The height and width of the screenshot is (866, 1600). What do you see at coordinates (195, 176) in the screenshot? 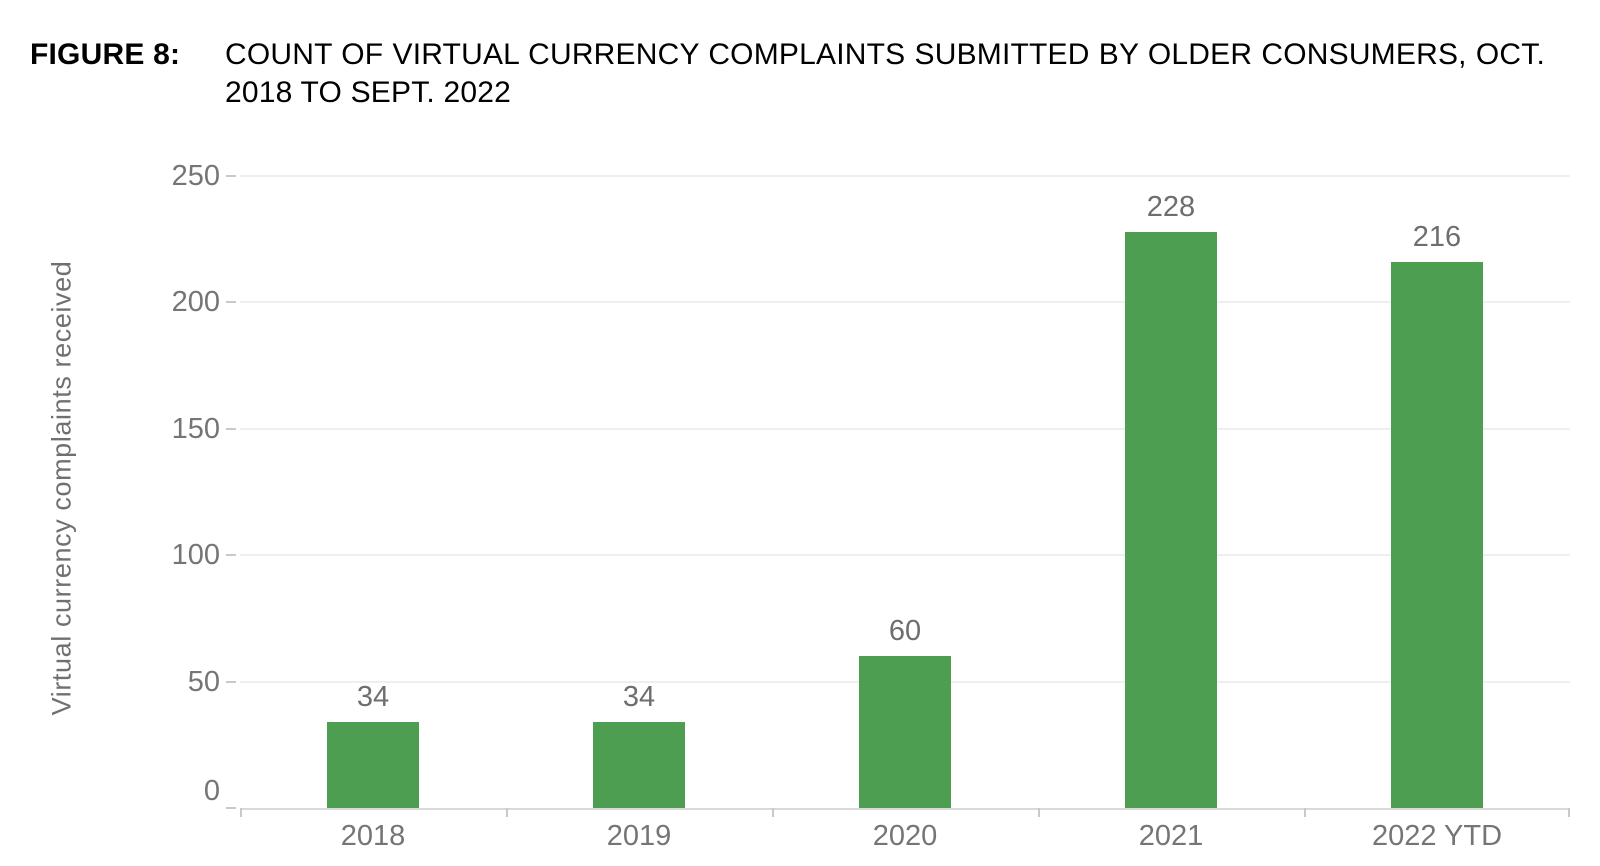
I see `y-tick-label-250: 250` at bounding box center [195, 176].